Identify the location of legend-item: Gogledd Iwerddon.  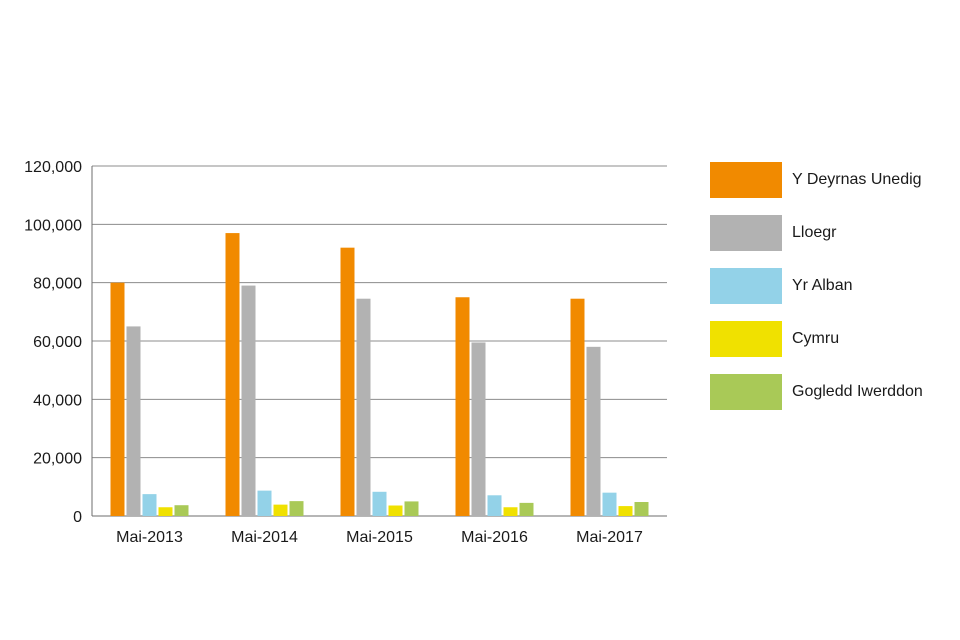
(816, 392).